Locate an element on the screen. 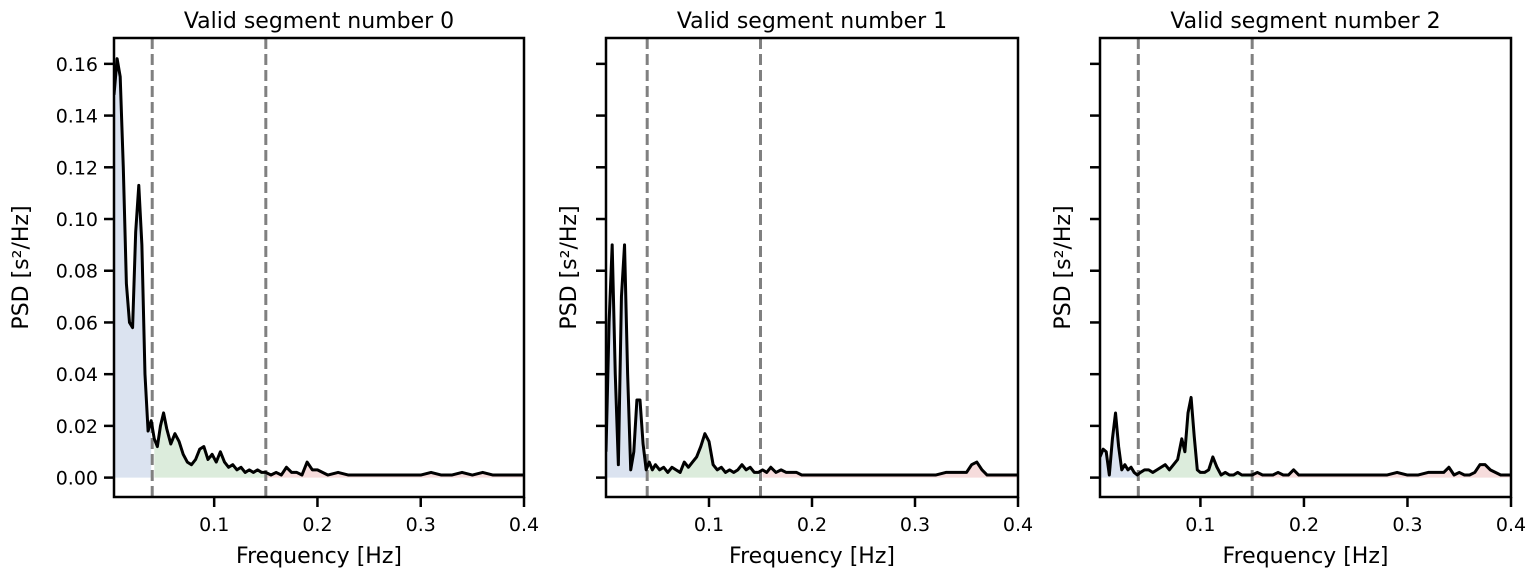 The width and height of the screenshot is (1538, 579). y-tick-label: 0.08 is located at coordinates (77, 272).